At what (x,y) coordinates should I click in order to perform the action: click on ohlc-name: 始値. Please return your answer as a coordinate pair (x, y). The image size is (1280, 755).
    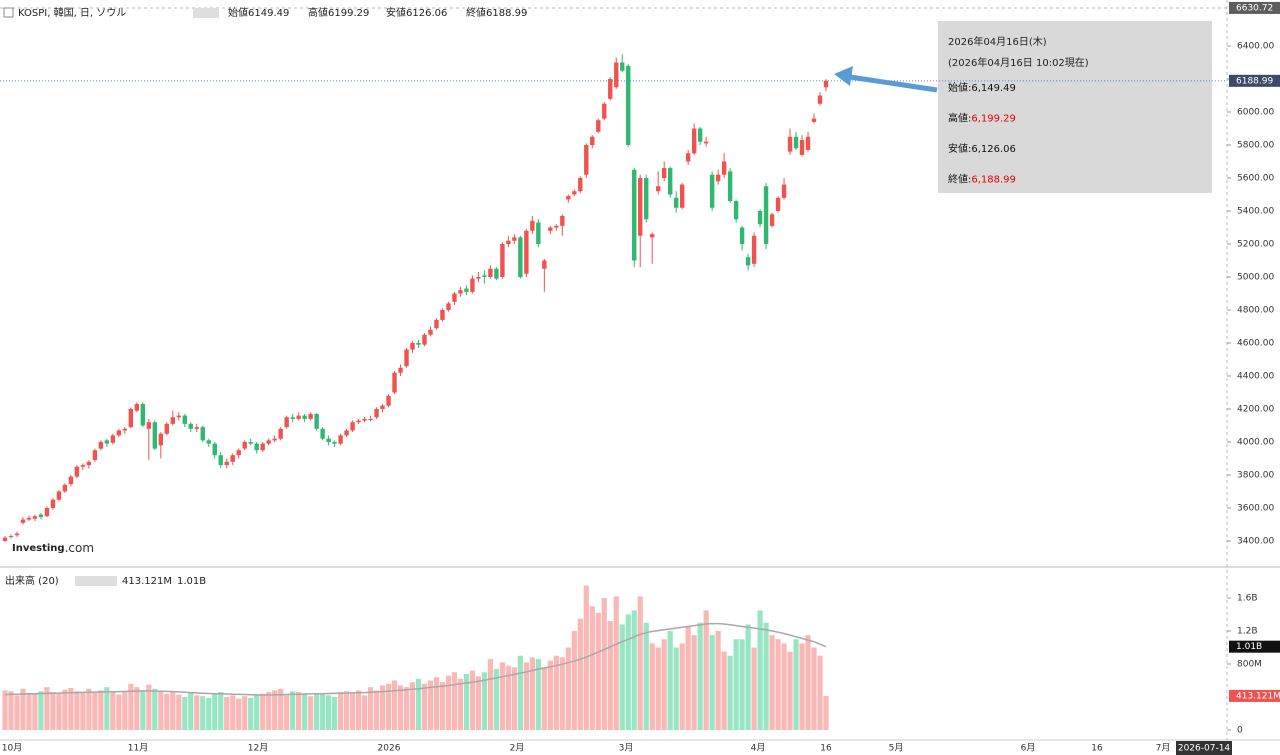
    Looking at the image, I should click on (238, 12).